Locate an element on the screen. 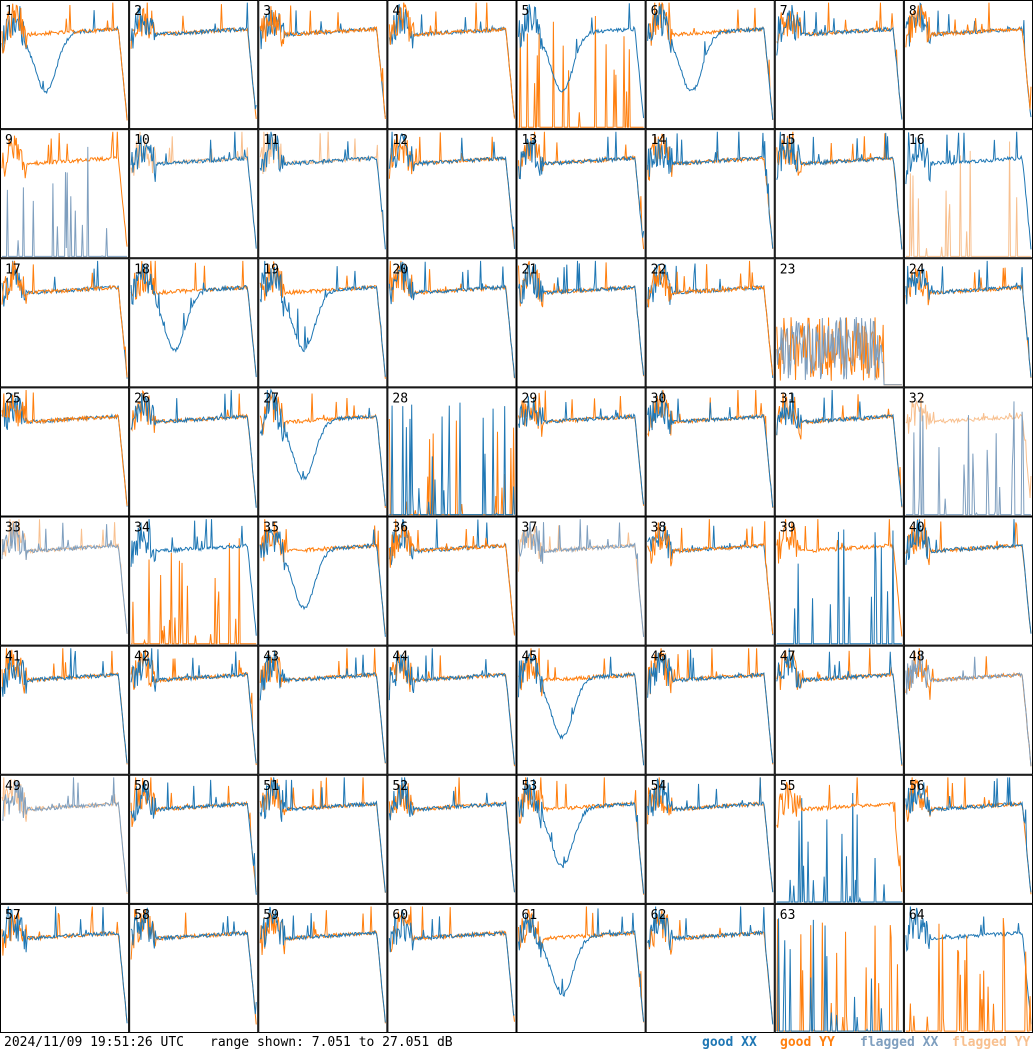 This screenshot has height=1053, width=1033. panel-63: 63 is located at coordinates (839, 968).